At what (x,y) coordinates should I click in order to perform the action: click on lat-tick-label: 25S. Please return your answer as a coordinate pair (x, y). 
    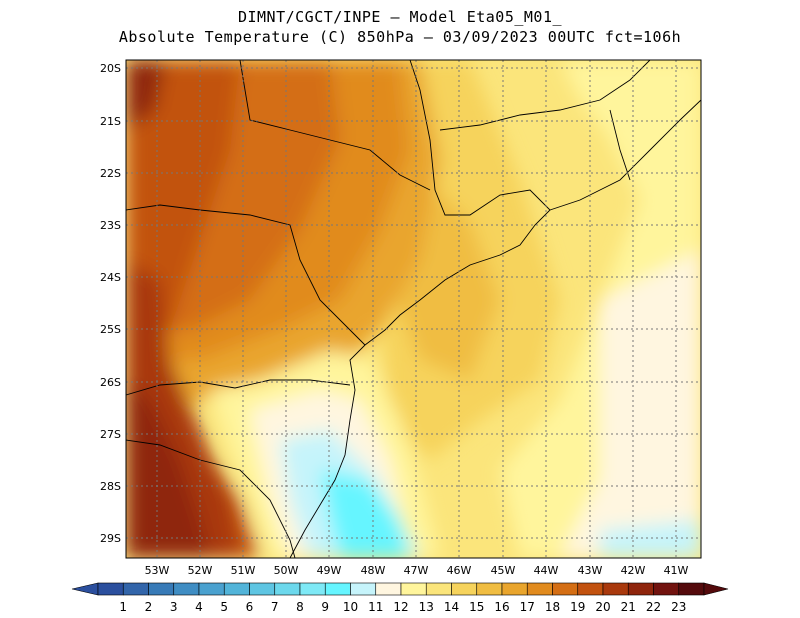
    Looking at the image, I should click on (110, 329).